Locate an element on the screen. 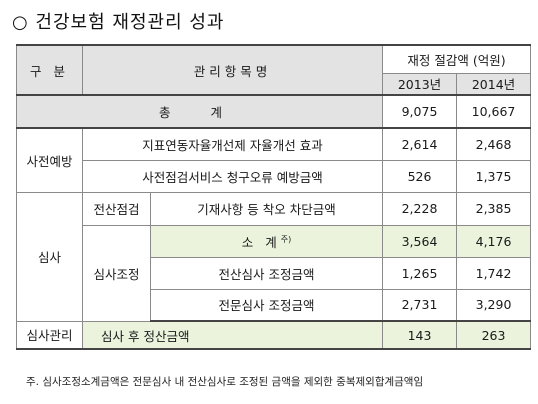 The image size is (538, 404). adjustment-2-2013: 2,731 is located at coordinates (420, 305).